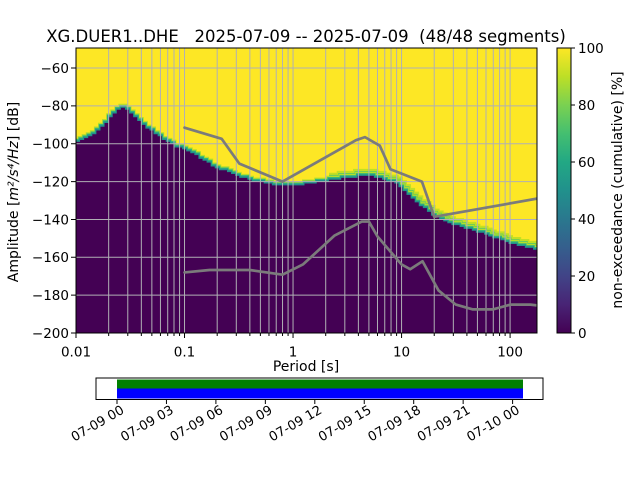 The width and height of the screenshot is (640, 480). Describe the element at coordinates (586, 220) in the screenshot. I see `colorbar-tick-label: 40` at that location.